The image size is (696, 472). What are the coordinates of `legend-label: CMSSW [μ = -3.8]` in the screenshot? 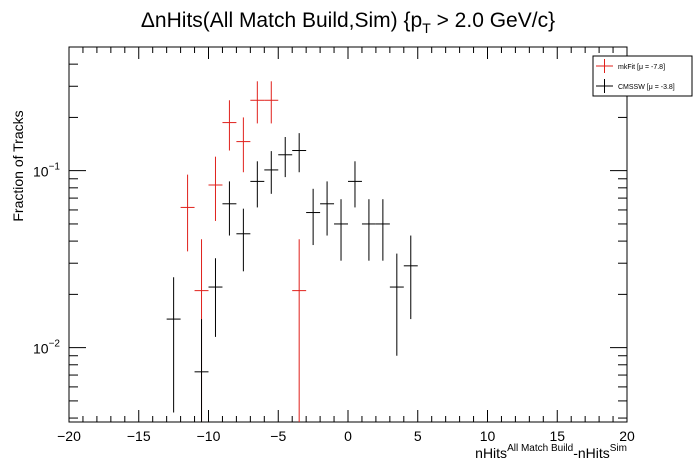 It's located at (646, 87).